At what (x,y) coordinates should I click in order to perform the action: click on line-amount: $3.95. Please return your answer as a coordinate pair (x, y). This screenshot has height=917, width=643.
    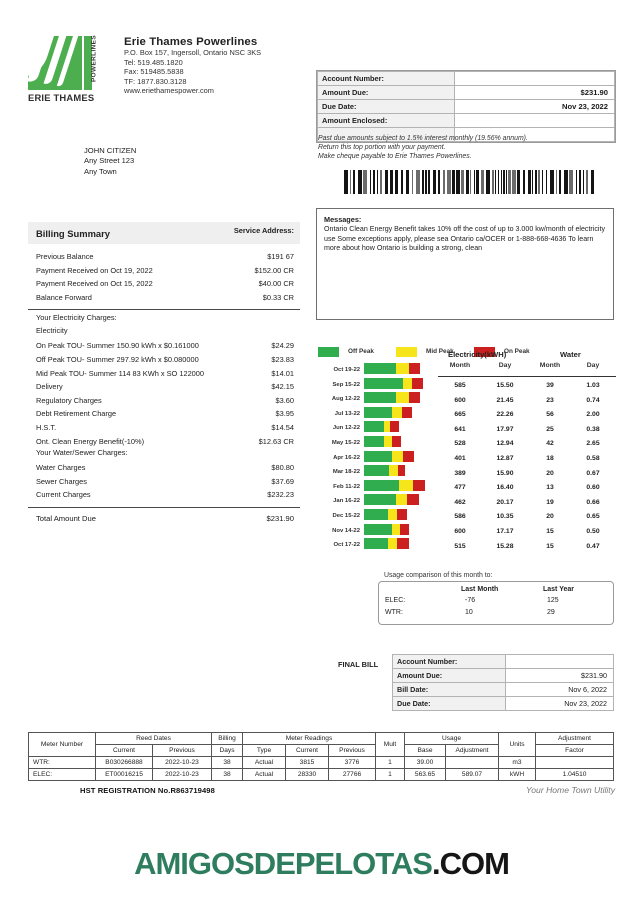
    Looking at the image, I should click on (285, 414).